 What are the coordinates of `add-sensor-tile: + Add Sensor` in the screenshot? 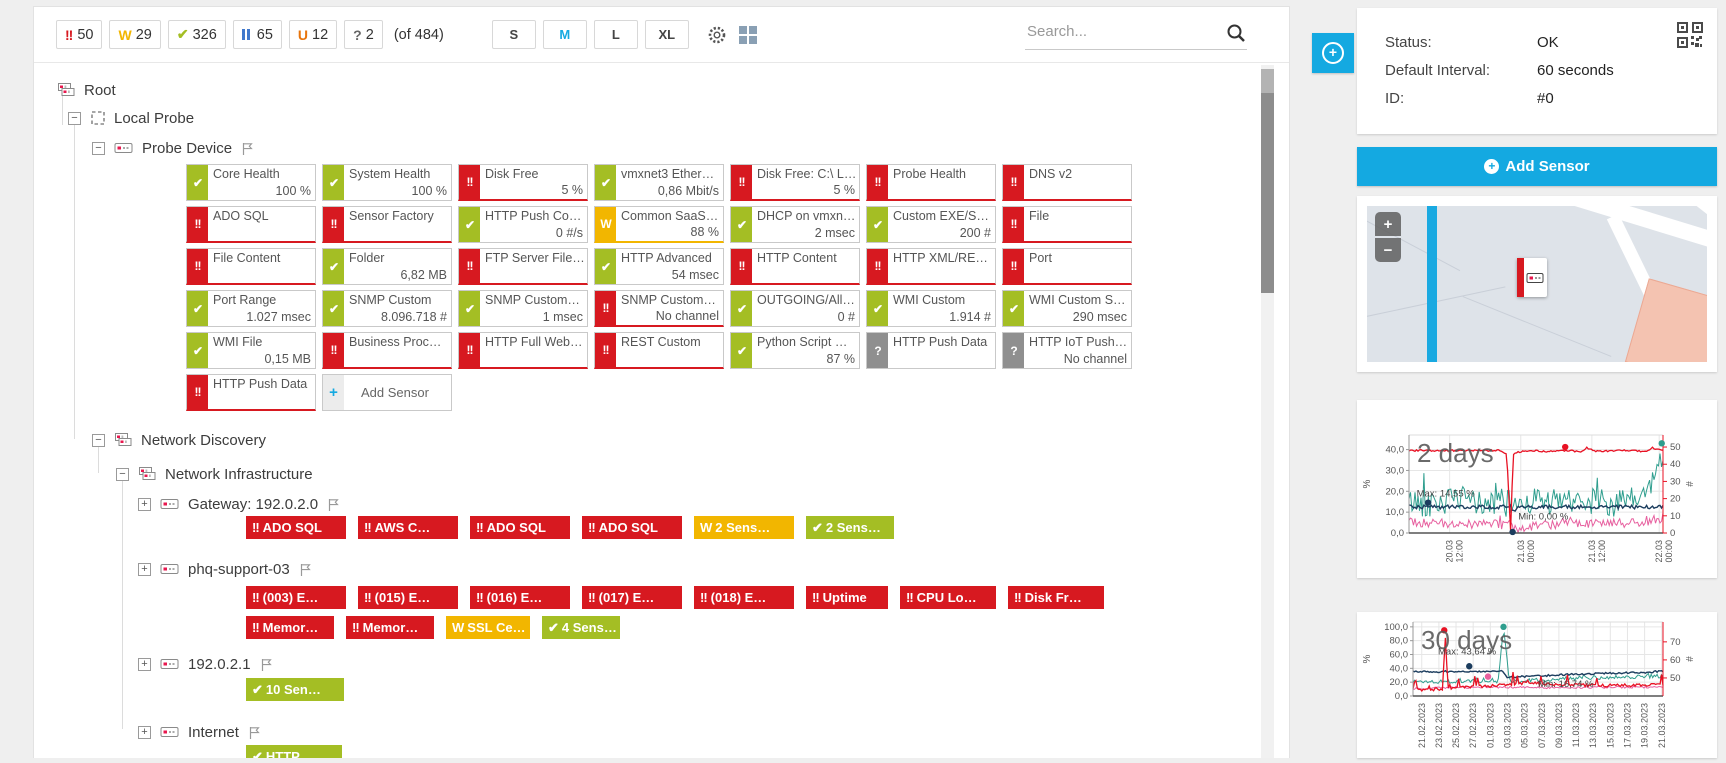 It's located at (387, 392).